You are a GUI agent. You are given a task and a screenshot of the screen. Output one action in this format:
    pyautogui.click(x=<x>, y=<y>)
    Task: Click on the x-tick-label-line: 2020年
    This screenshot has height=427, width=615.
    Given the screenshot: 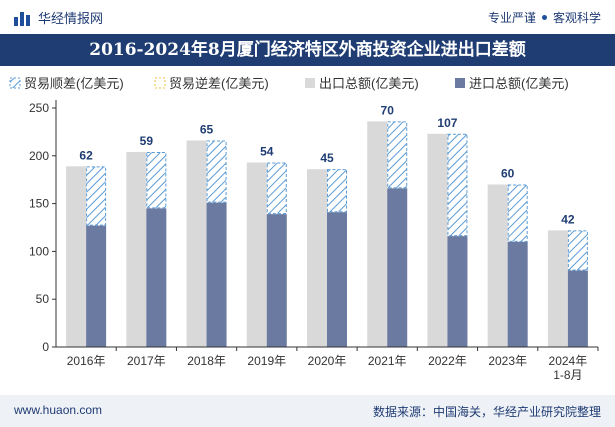 What is the action you would take?
    pyautogui.click(x=327, y=361)
    